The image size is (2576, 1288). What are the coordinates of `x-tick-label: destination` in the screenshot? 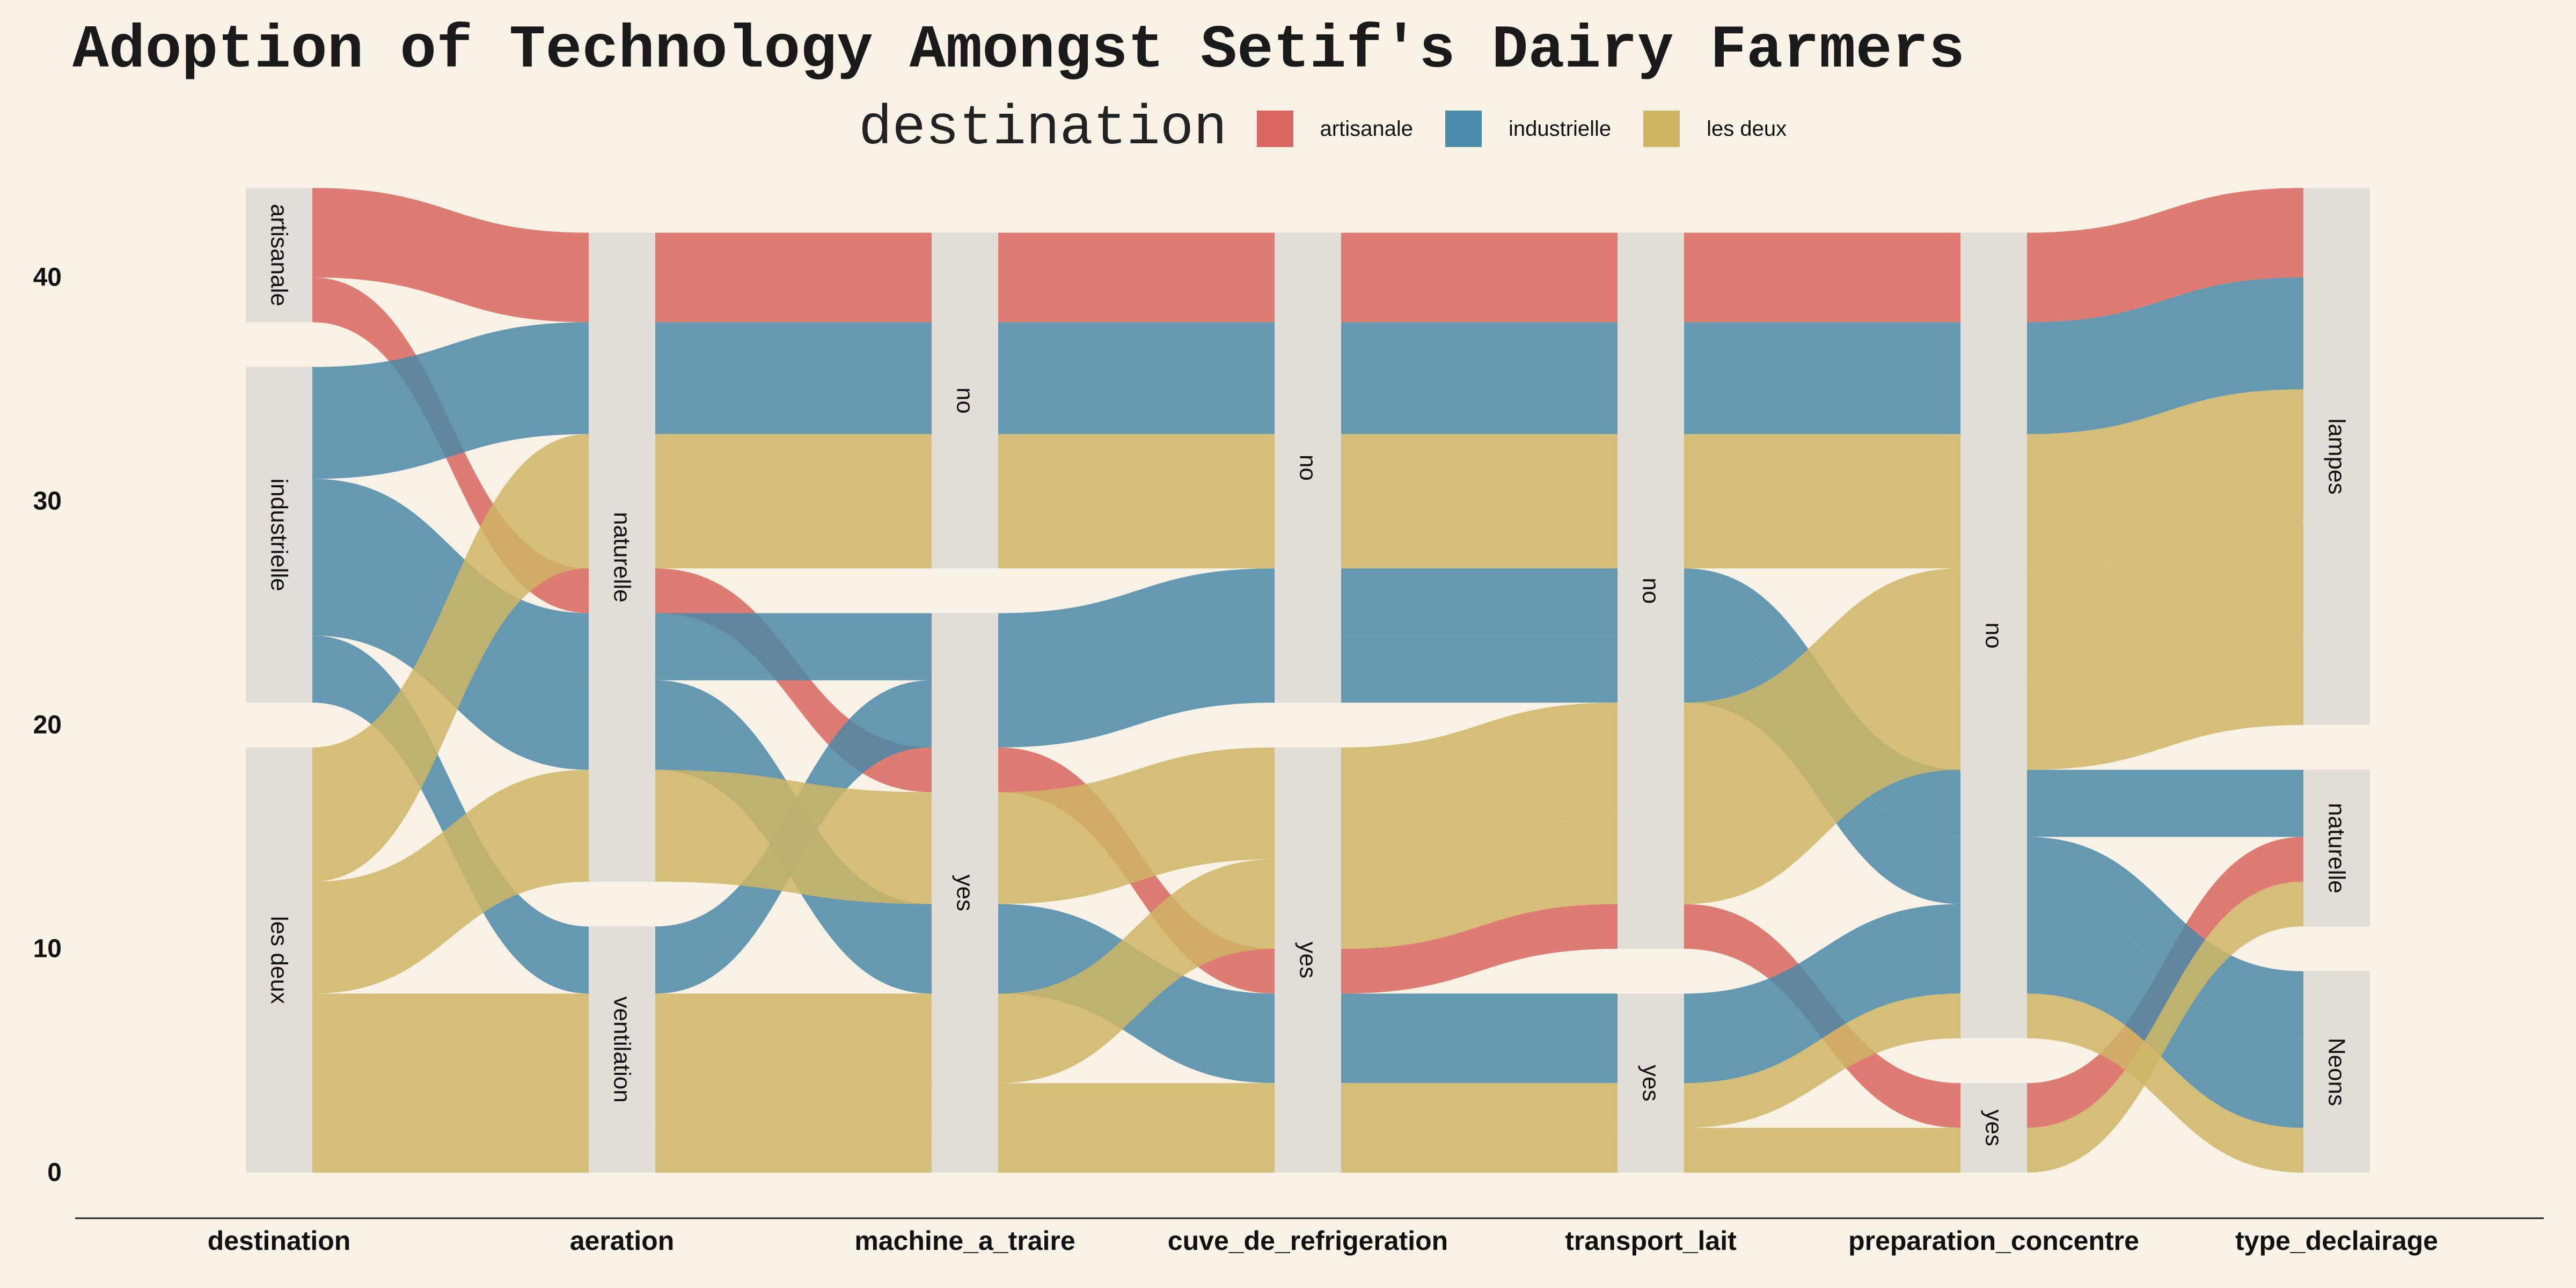 It's located at (279, 1241).